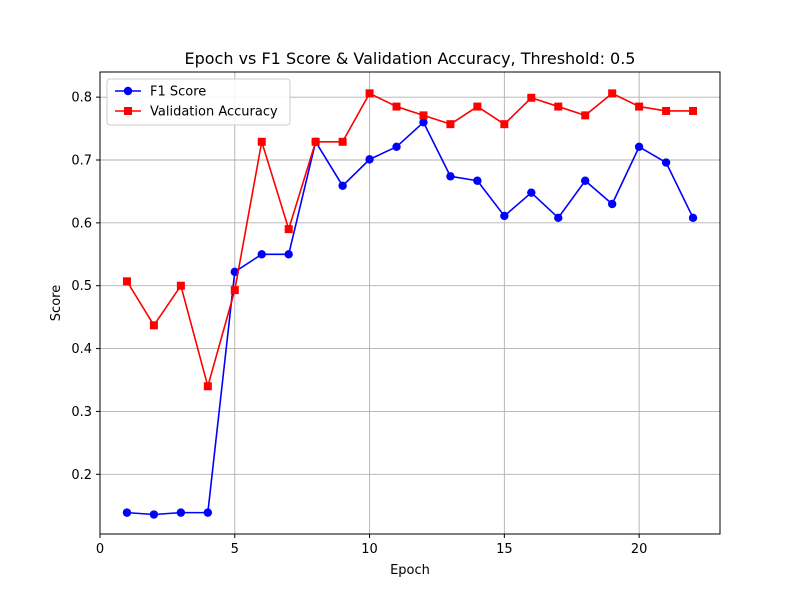 The width and height of the screenshot is (800, 600). I want to click on y-tick-label-0: 0.2, so click(81, 475).